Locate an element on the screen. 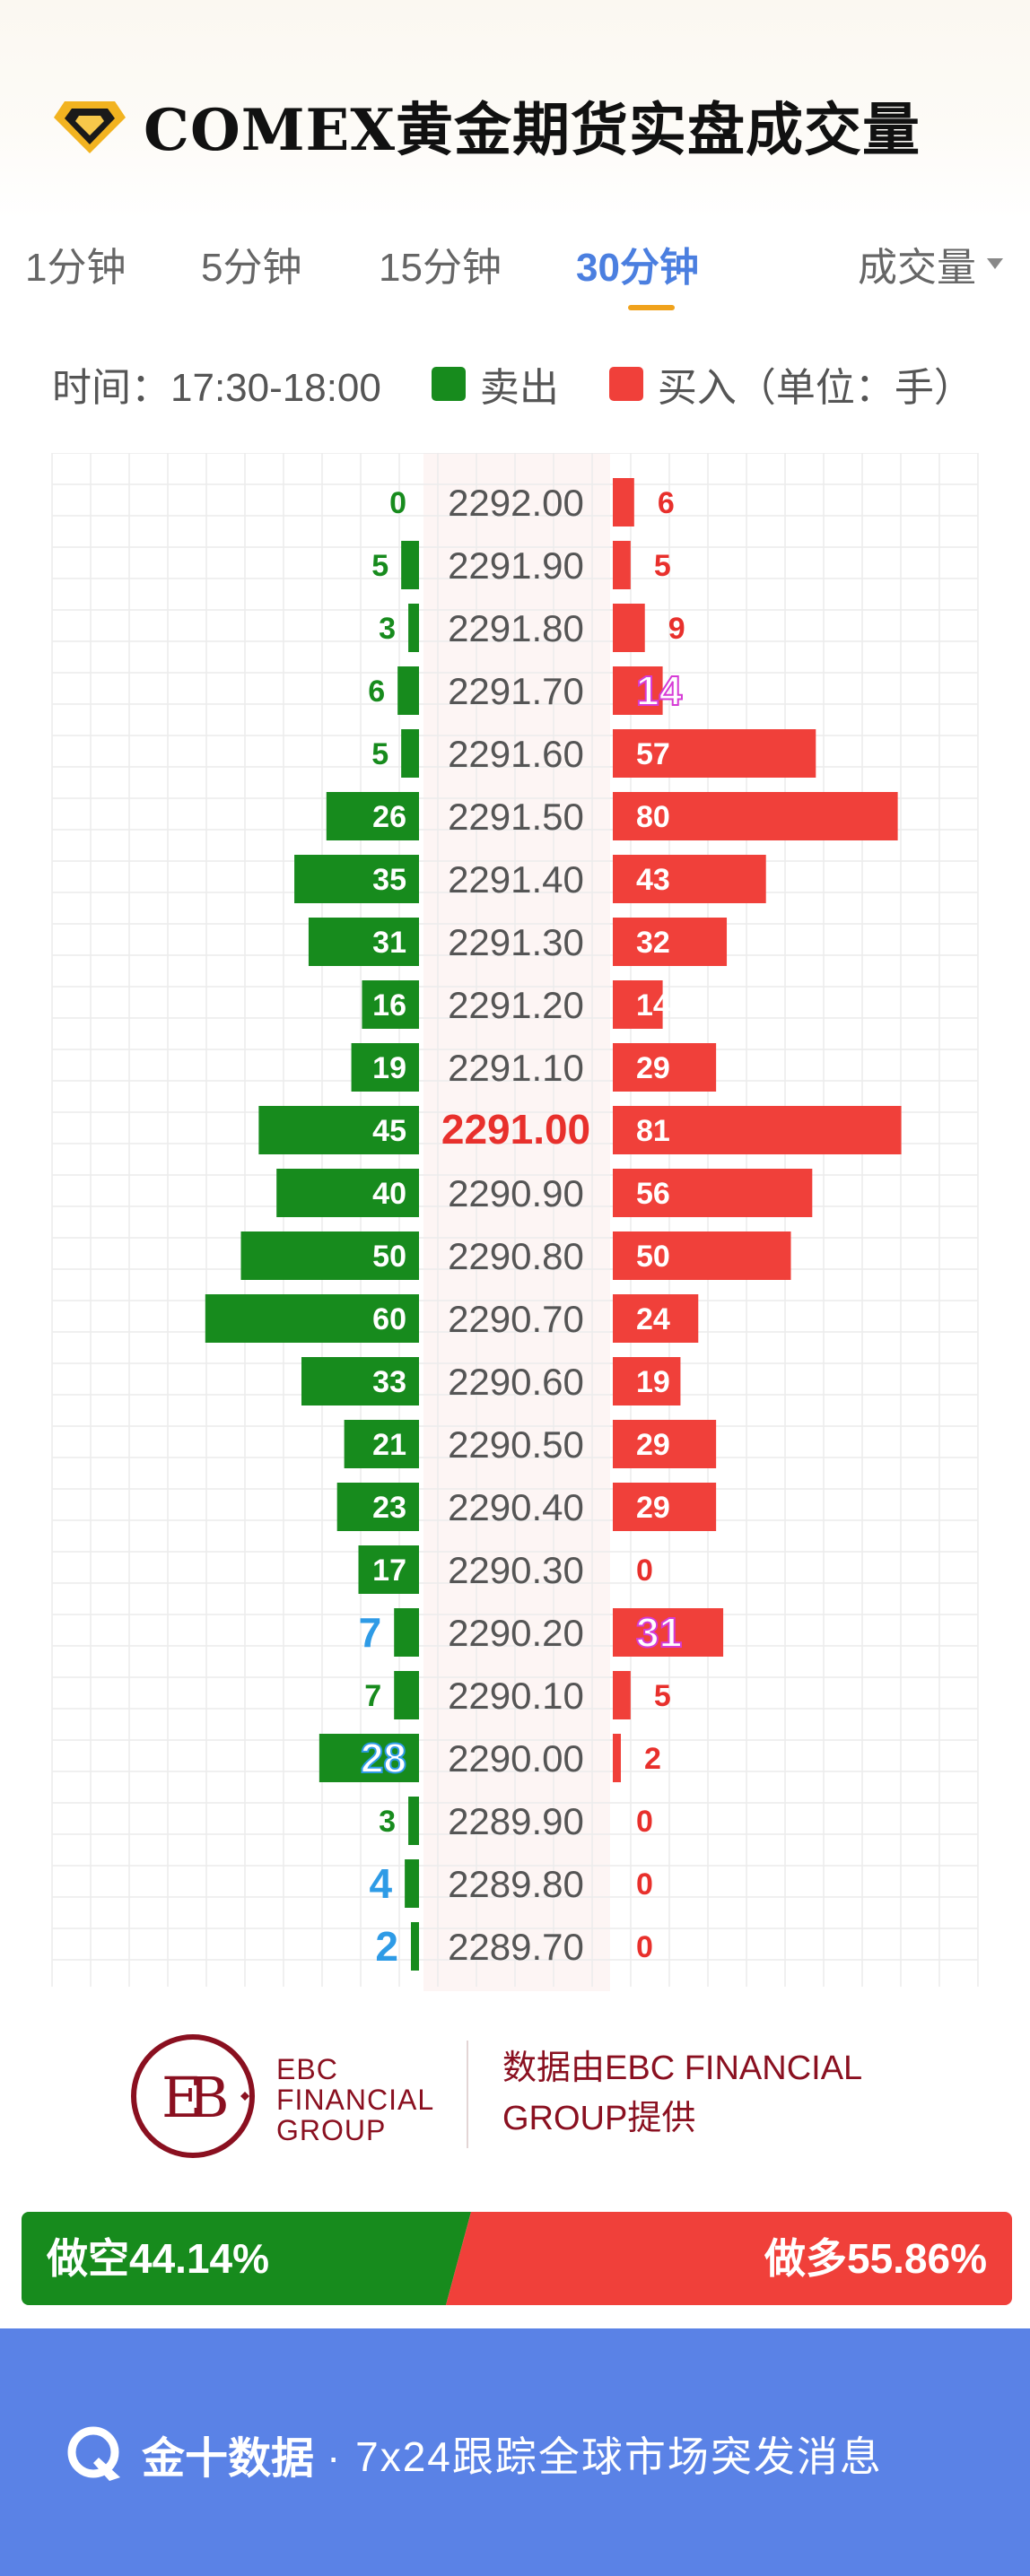  price-label: 2289.90 is located at coordinates (516, 1821).